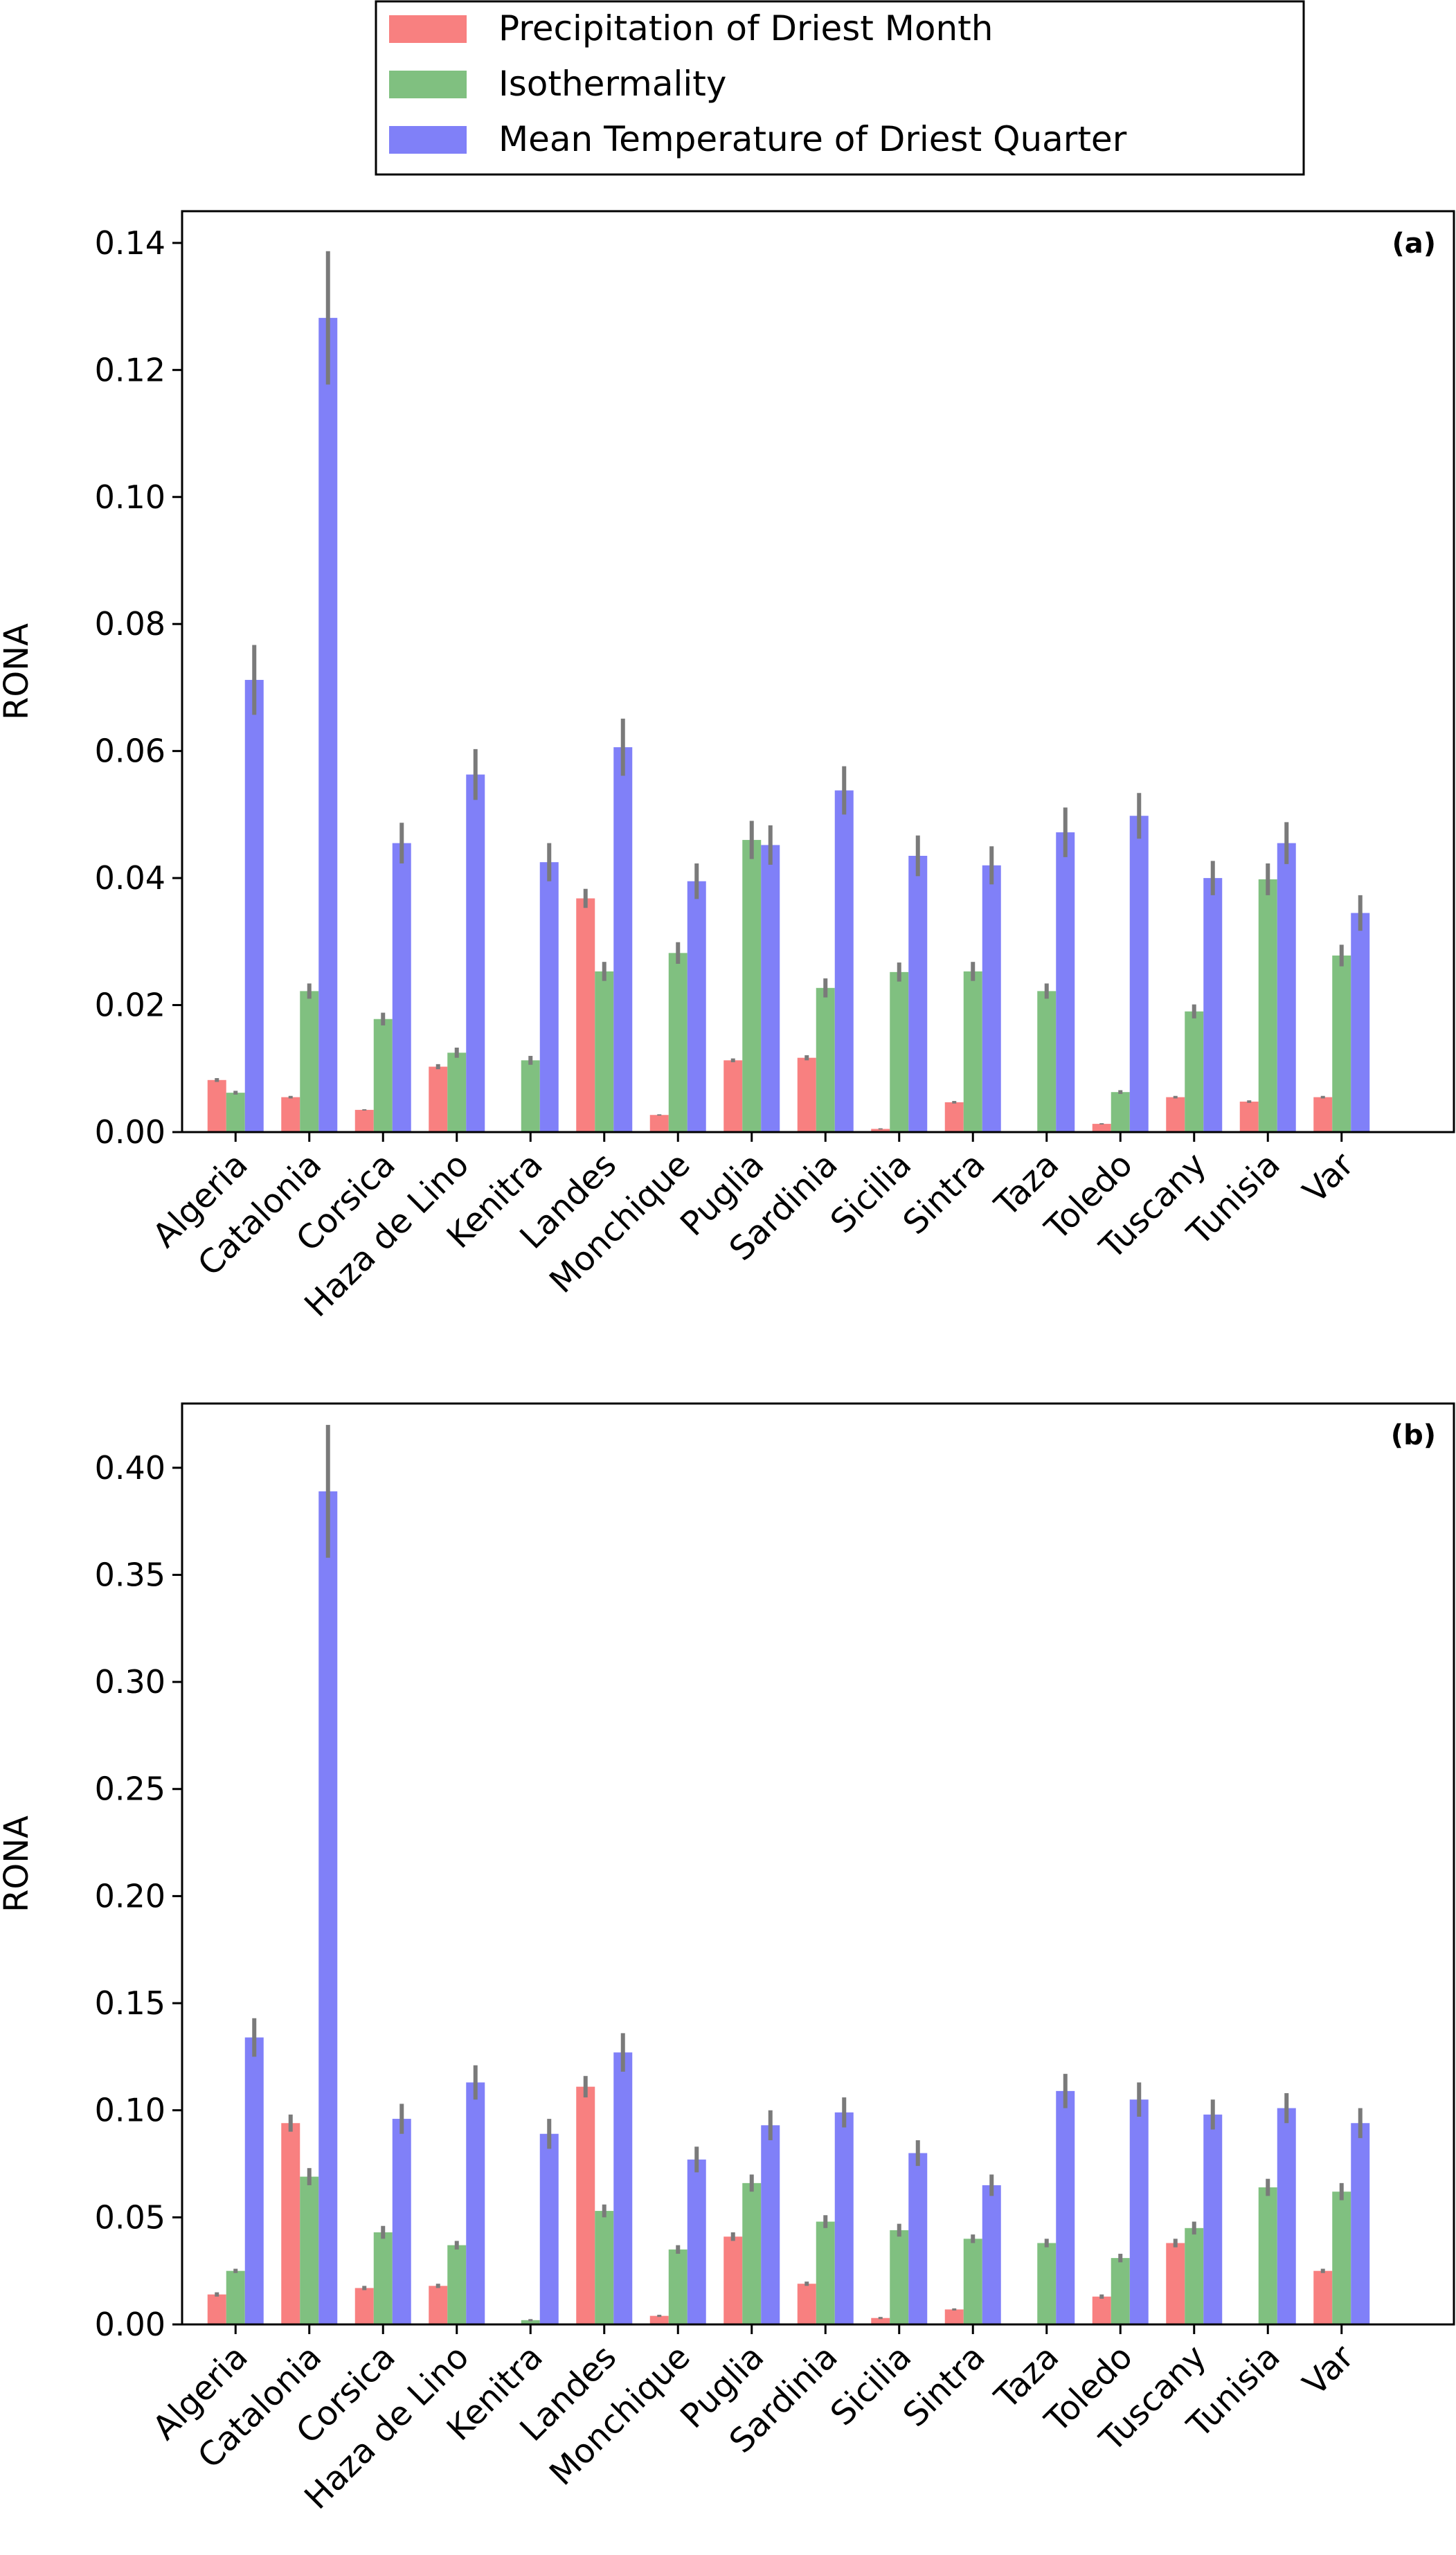  Describe the element at coordinates (290, 2224) in the screenshot. I see `panel-b-bar-catalonia-precipitation-of-driest-month` at that location.